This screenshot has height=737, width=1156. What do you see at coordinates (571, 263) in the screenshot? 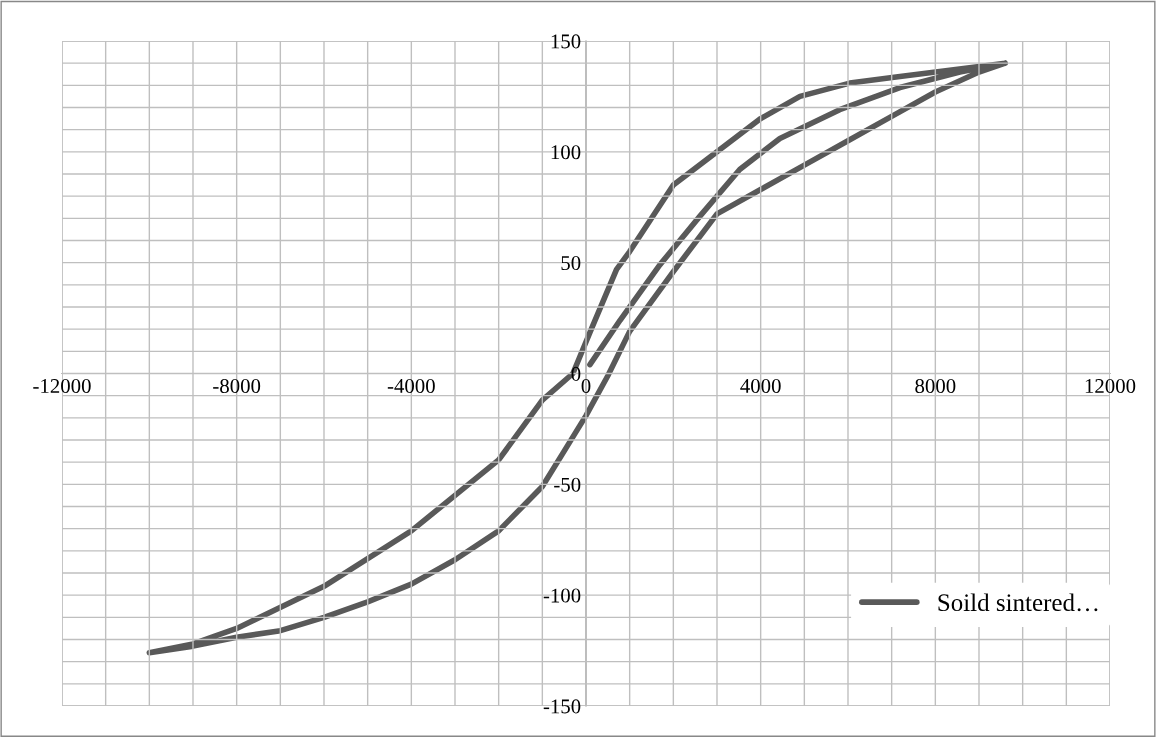
I see `y-tick-label: 50` at bounding box center [571, 263].